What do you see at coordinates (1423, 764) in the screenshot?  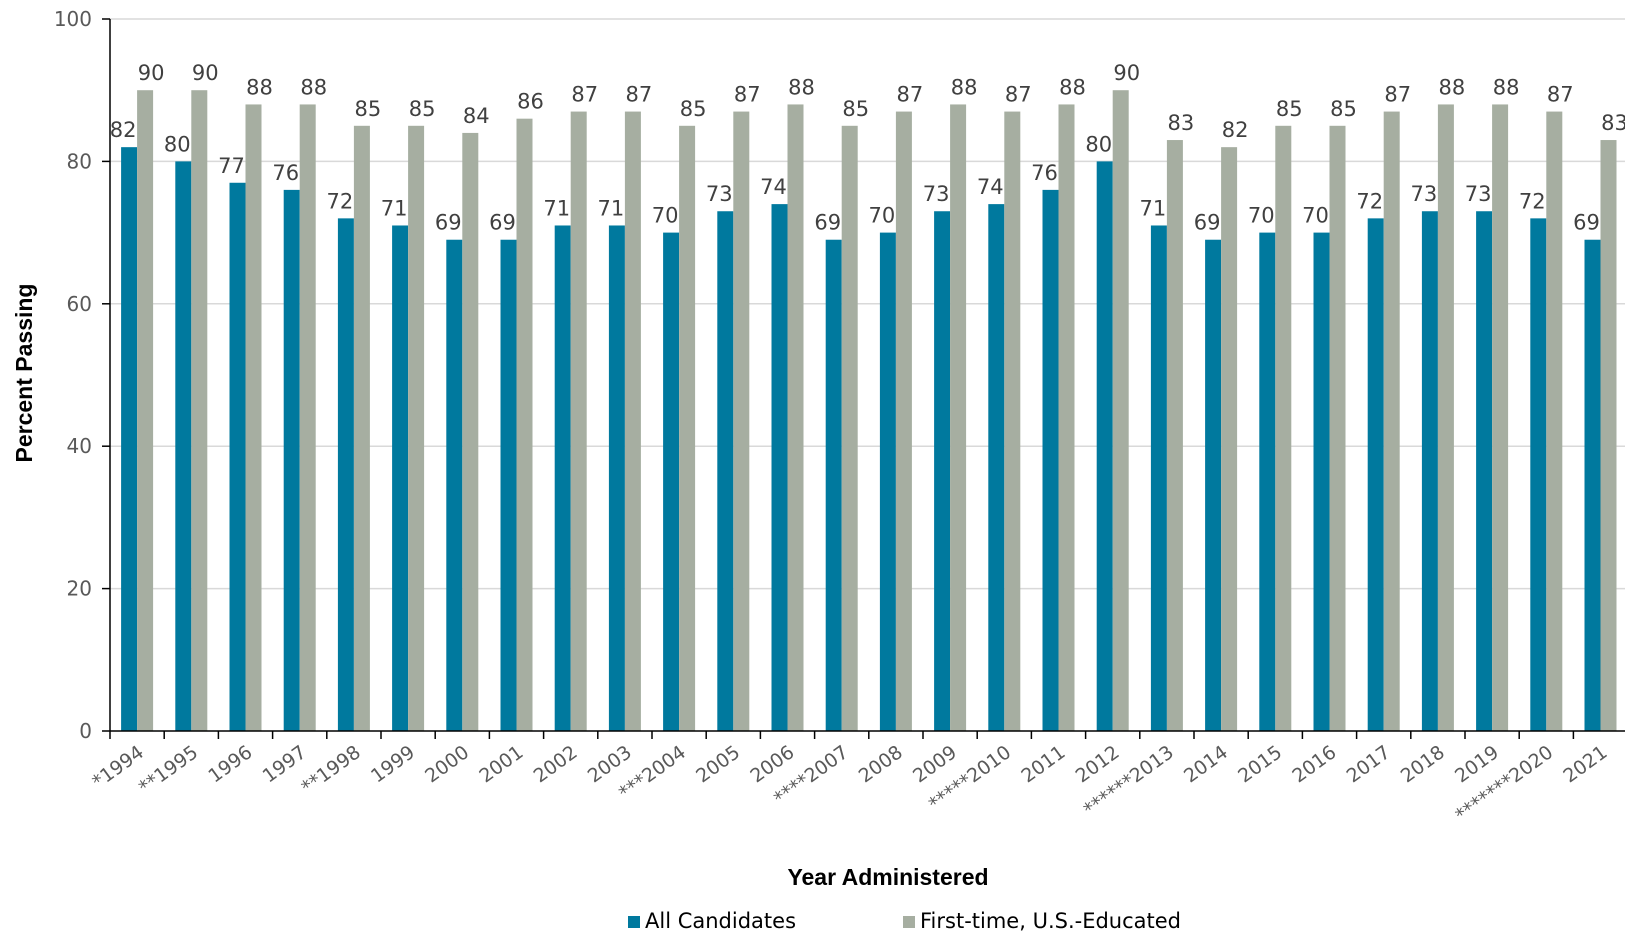 I see `x-tick-label: 2018` at bounding box center [1423, 764].